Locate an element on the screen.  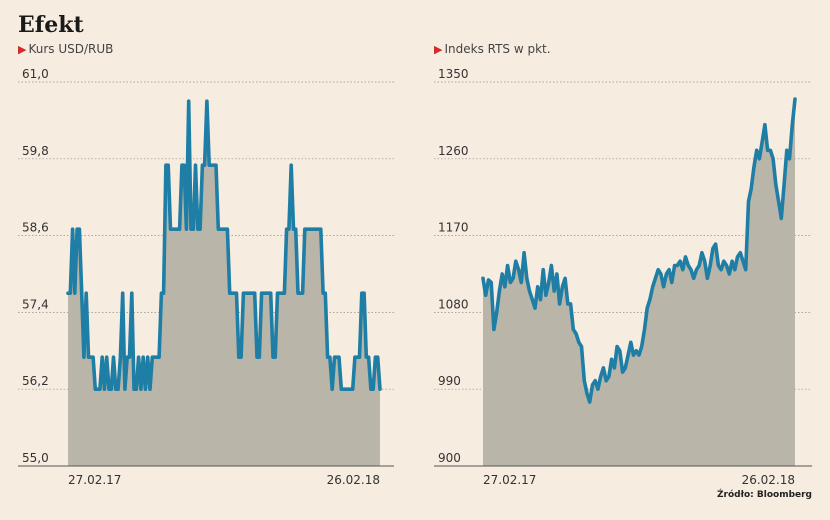
rts-y-tick-label: 990 is located at coordinates (449, 381).